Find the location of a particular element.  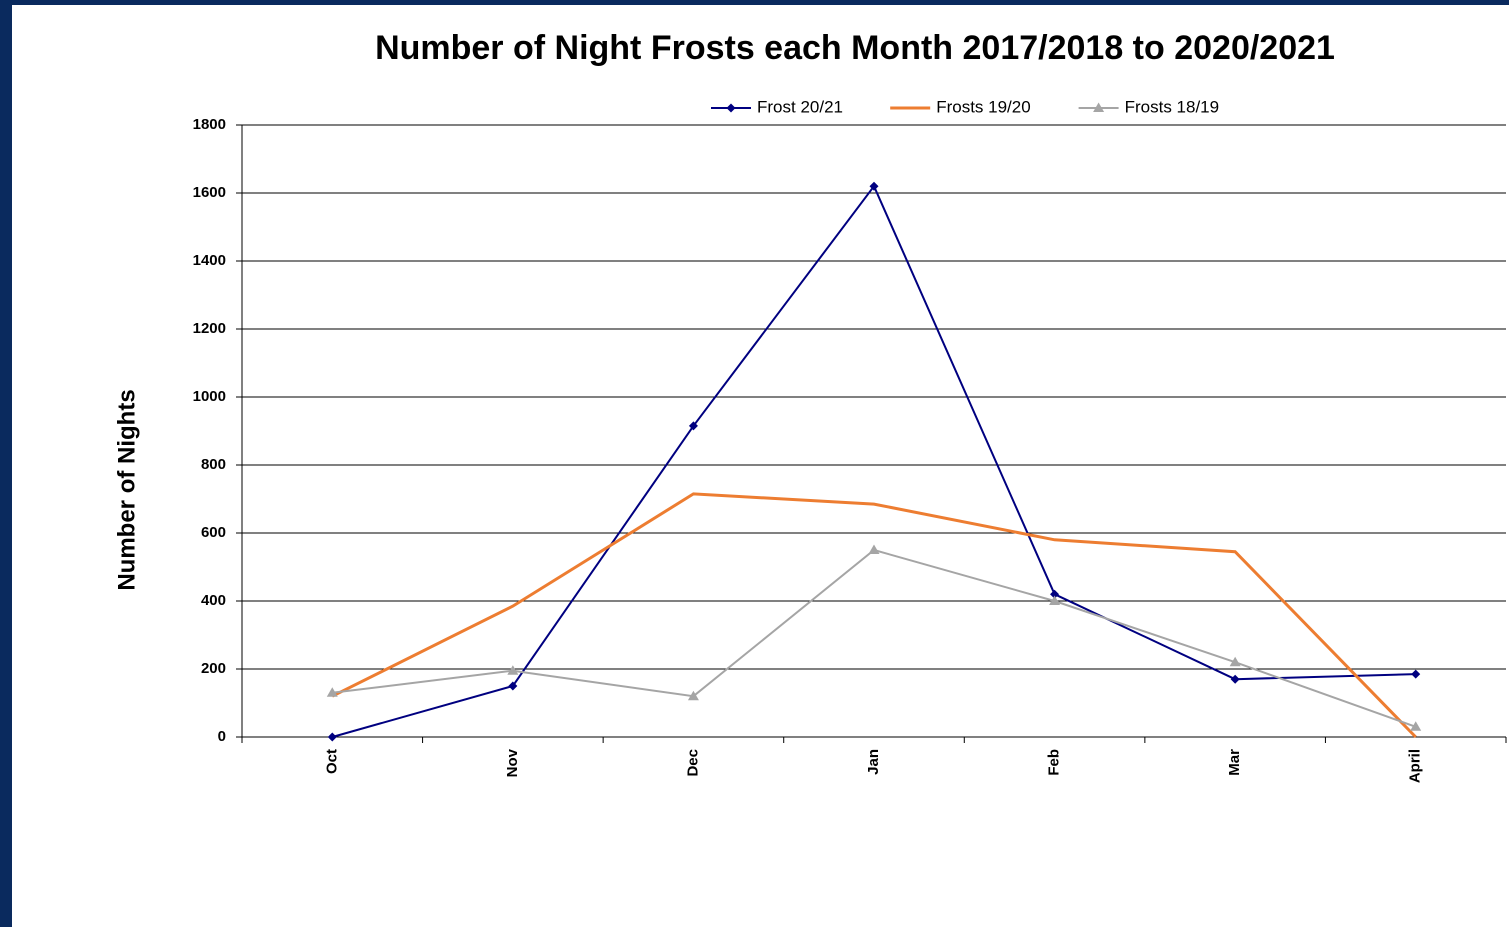

y-tick-label: 1200 is located at coordinates (209, 328).